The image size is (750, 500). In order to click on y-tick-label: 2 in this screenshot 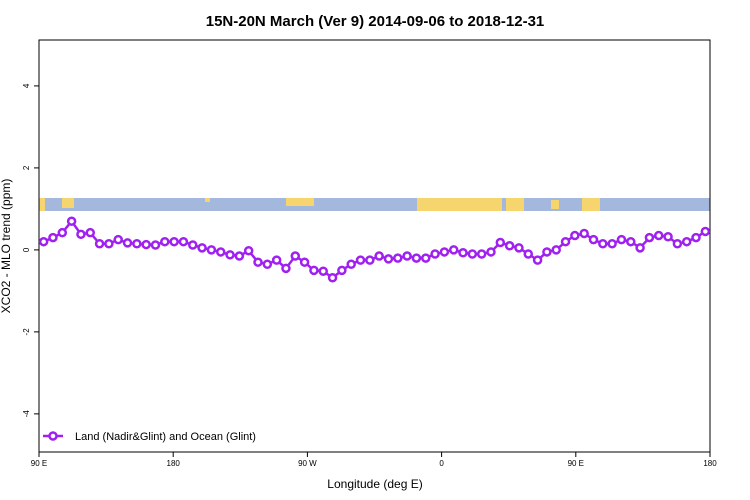, I will do `click(26, 167)`.